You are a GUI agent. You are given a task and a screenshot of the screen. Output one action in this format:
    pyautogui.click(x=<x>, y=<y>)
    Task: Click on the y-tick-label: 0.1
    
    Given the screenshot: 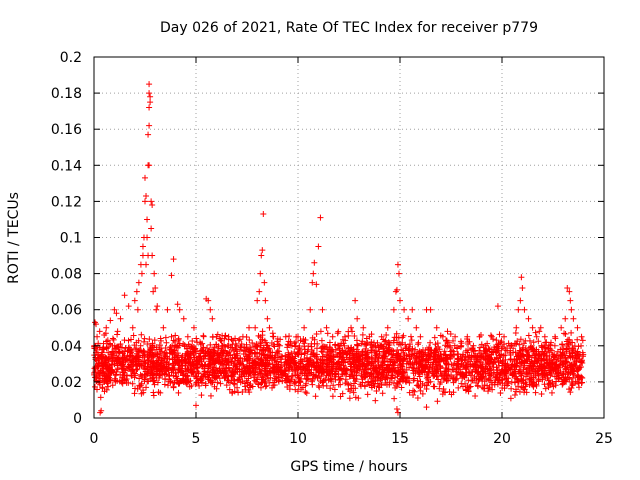 What is the action you would take?
    pyautogui.click(x=71, y=239)
    